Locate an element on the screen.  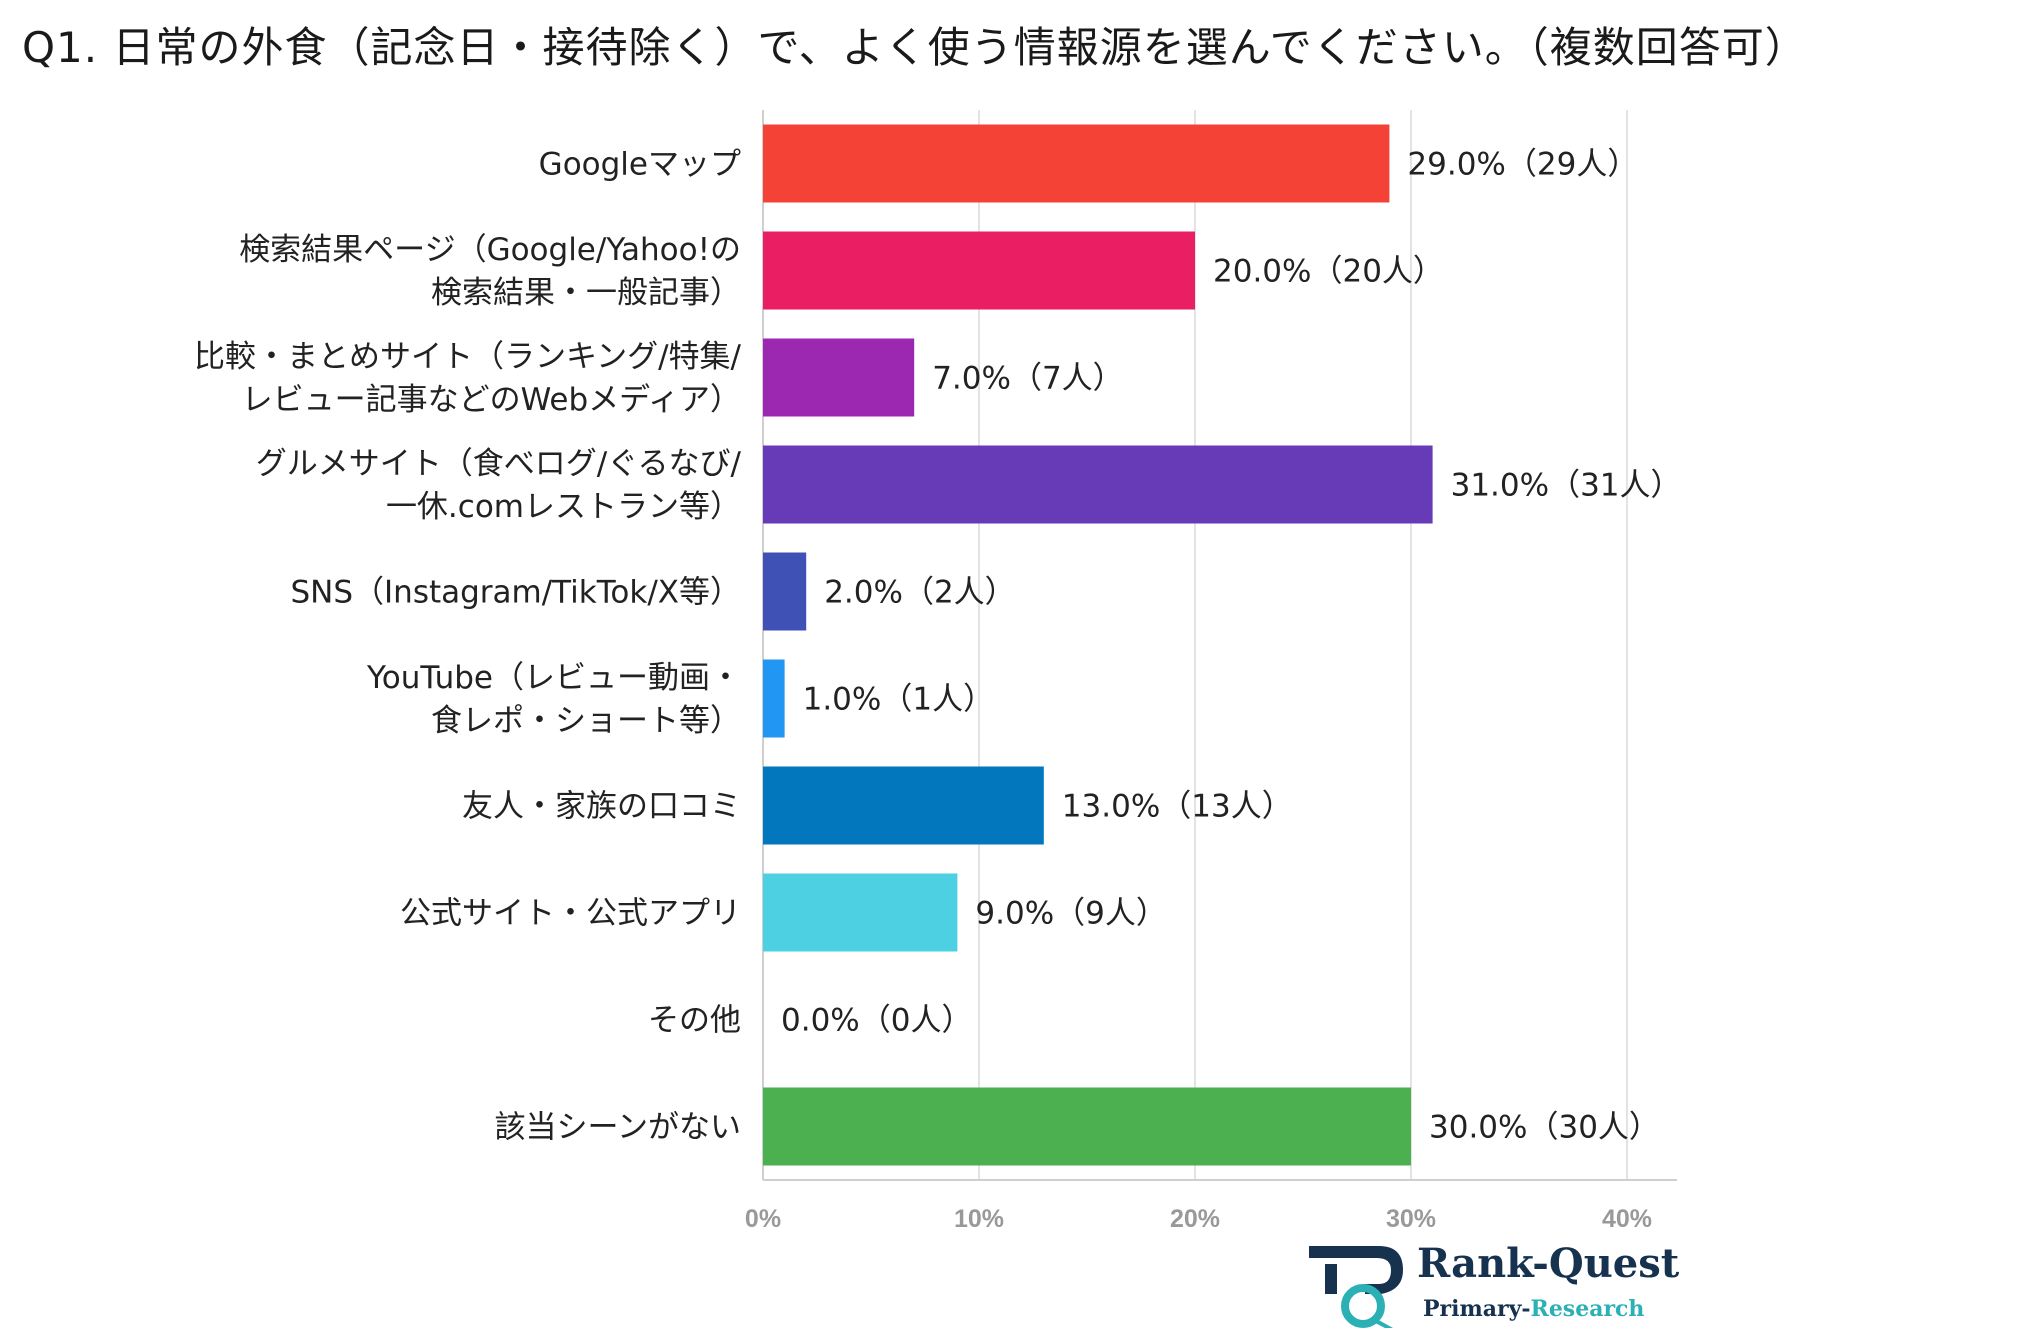
category-label: グルメサイト（食べログ/ぐるなび/ is located at coordinates (499, 464).